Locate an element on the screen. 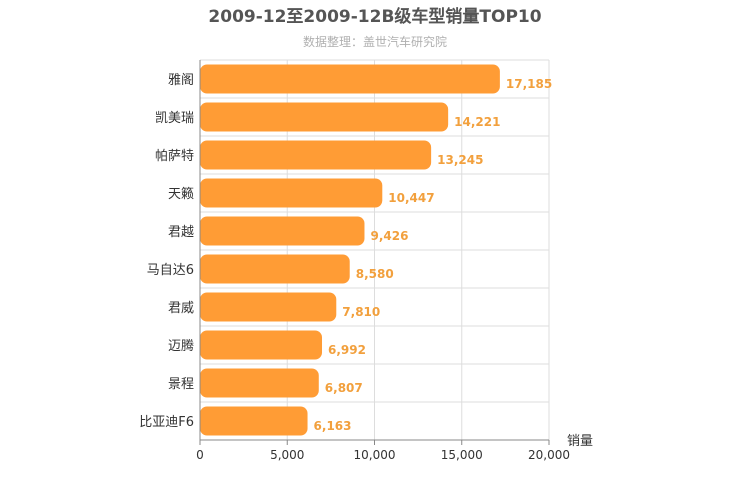 This screenshot has width=750, height=500. category-label: 迈腾 is located at coordinates (181, 346).